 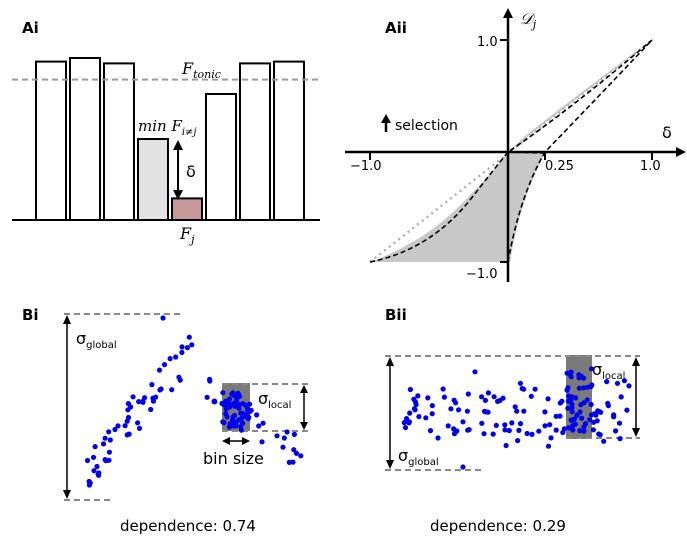 I want to click on bi-sigma-global: σglobal, so click(x=96, y=340).